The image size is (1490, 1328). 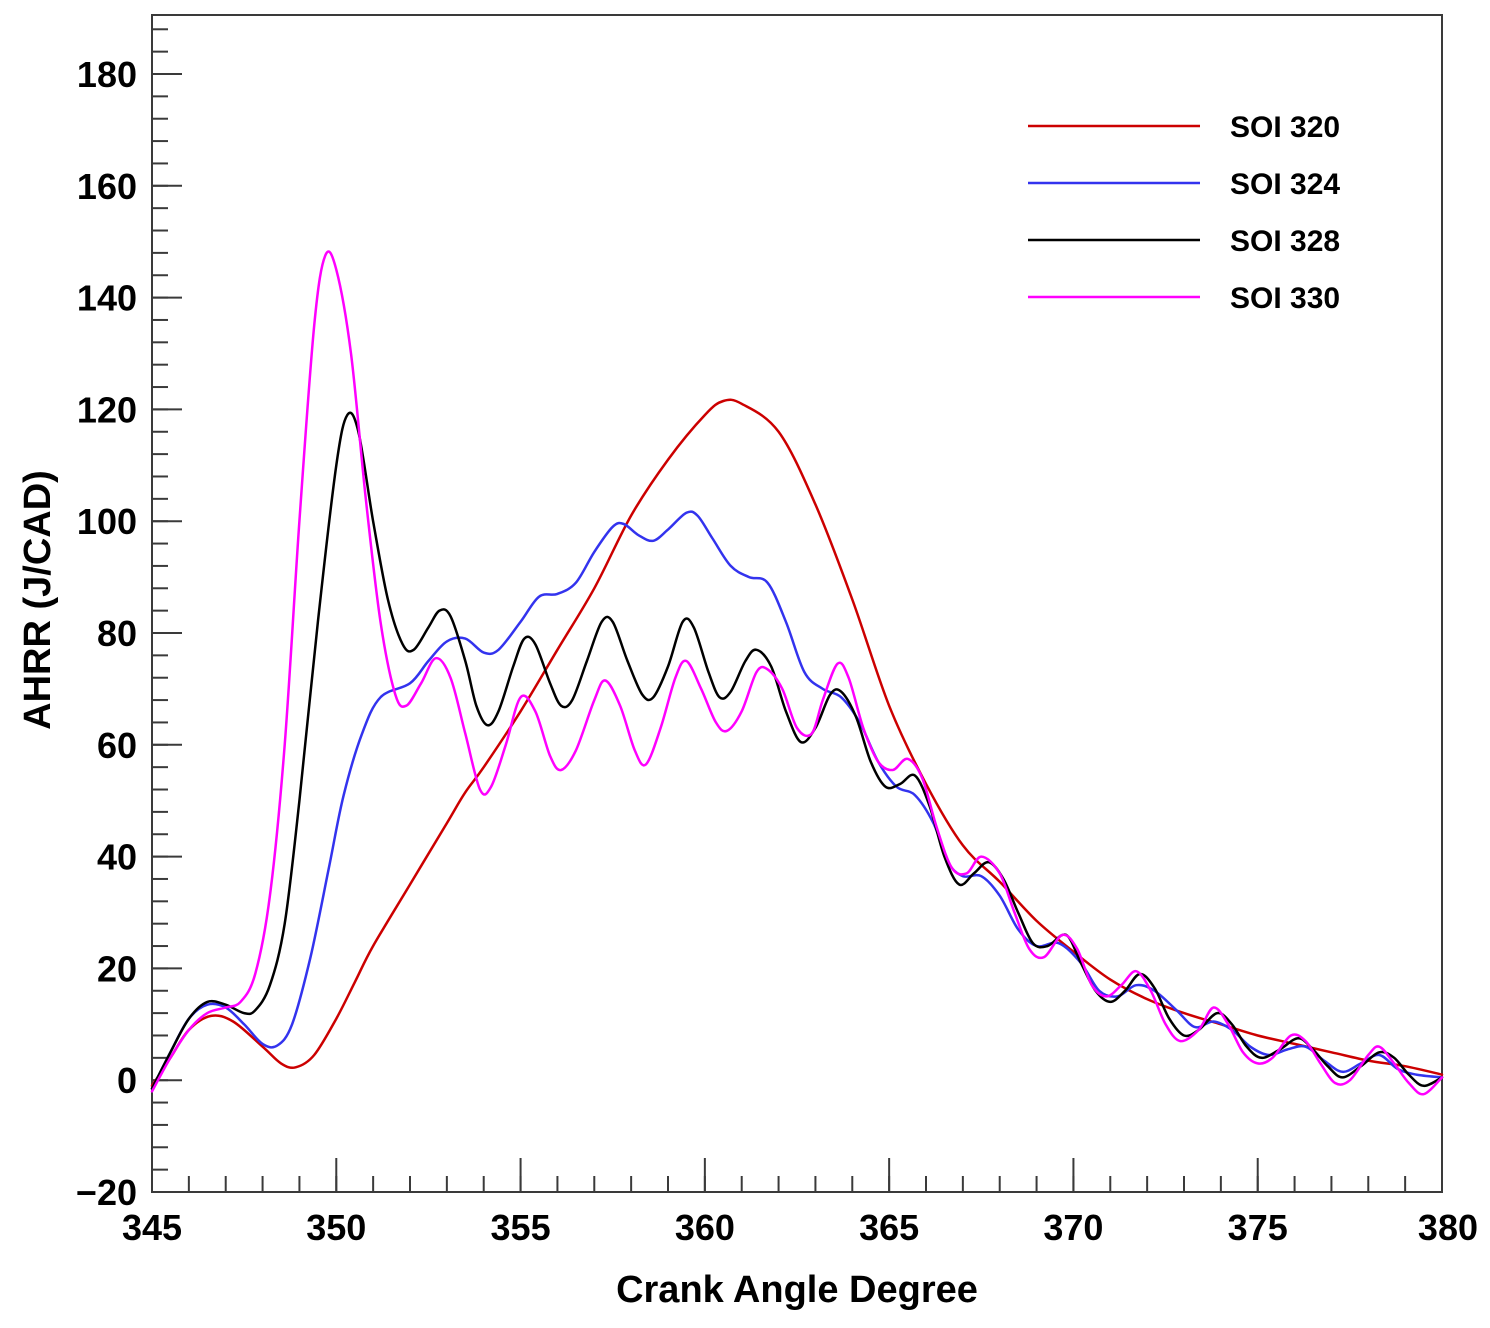 What do you see at coordinates (797, 1290) in the screenshot?
I see `x-axis-title: Crank Angle Degree` at bounding box center [797, 1290].